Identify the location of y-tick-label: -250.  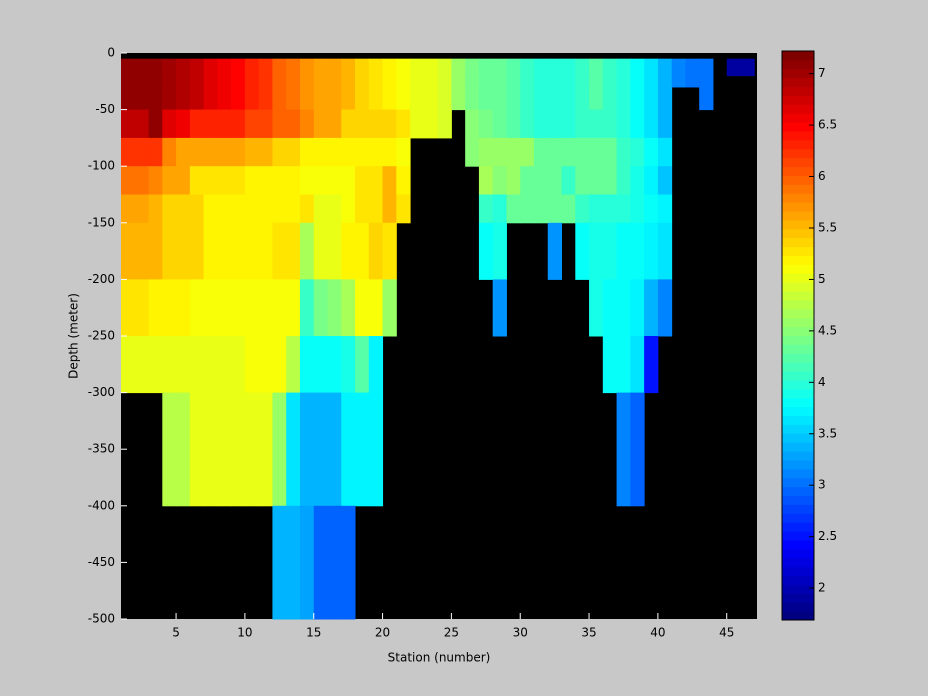
(101, 336).